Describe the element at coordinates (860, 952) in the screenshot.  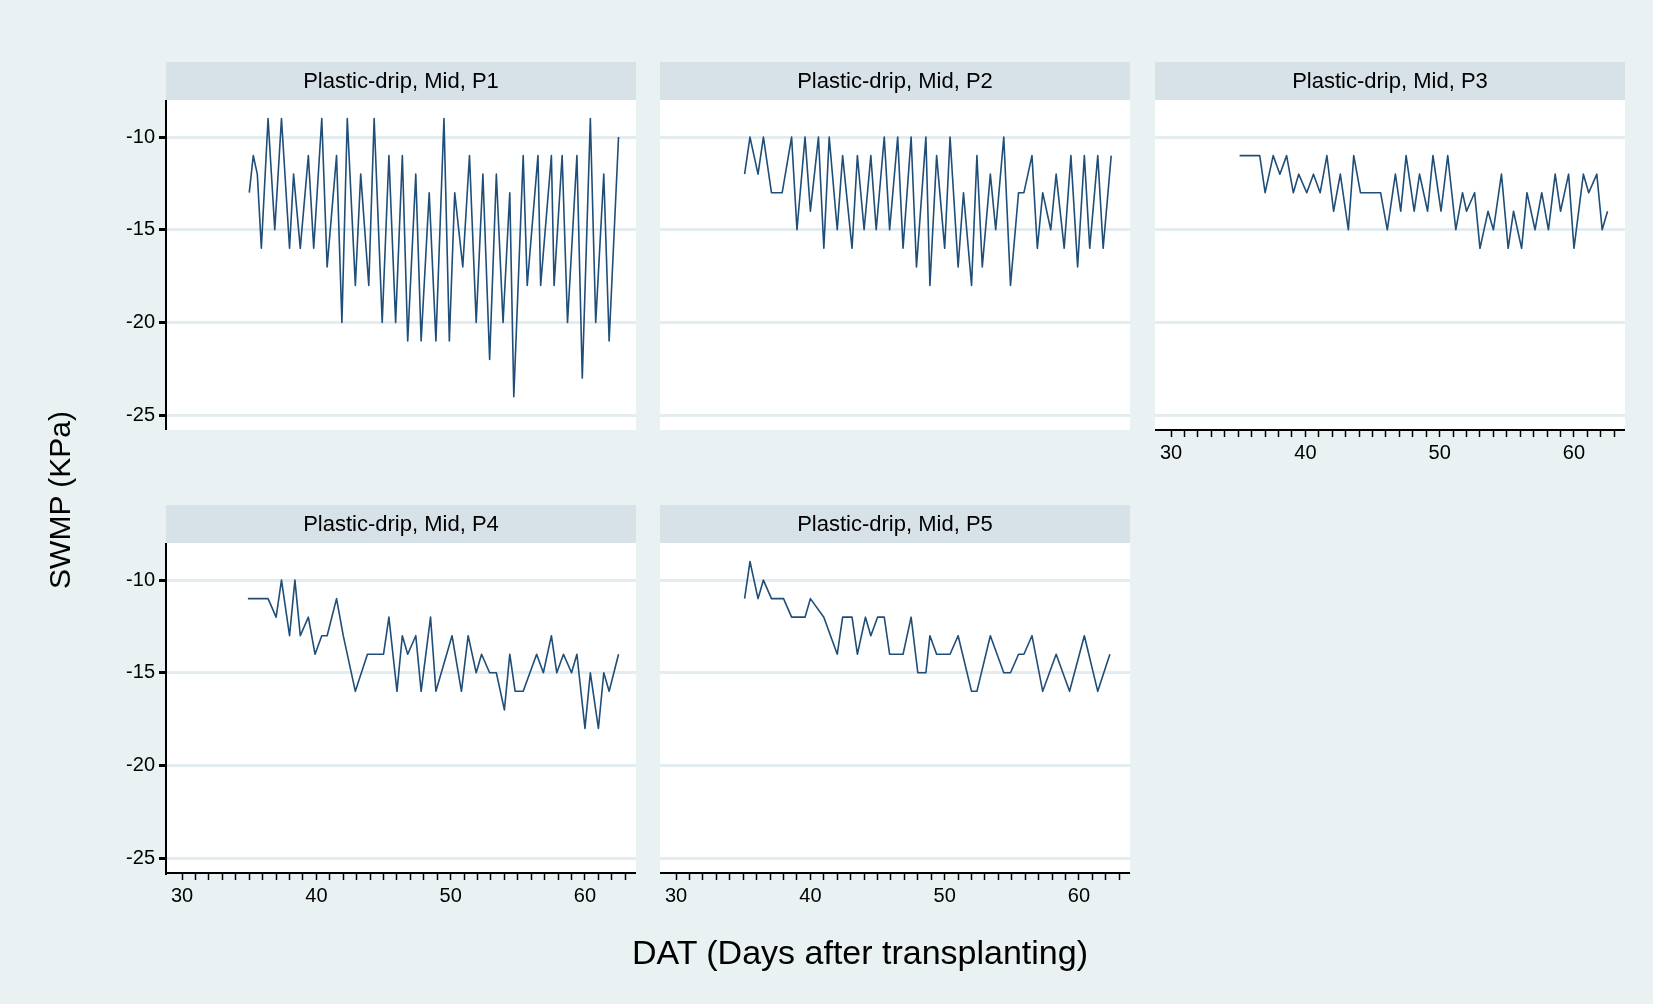
I see `x-axis-title: DAT (Days after transplanting)` at that location.